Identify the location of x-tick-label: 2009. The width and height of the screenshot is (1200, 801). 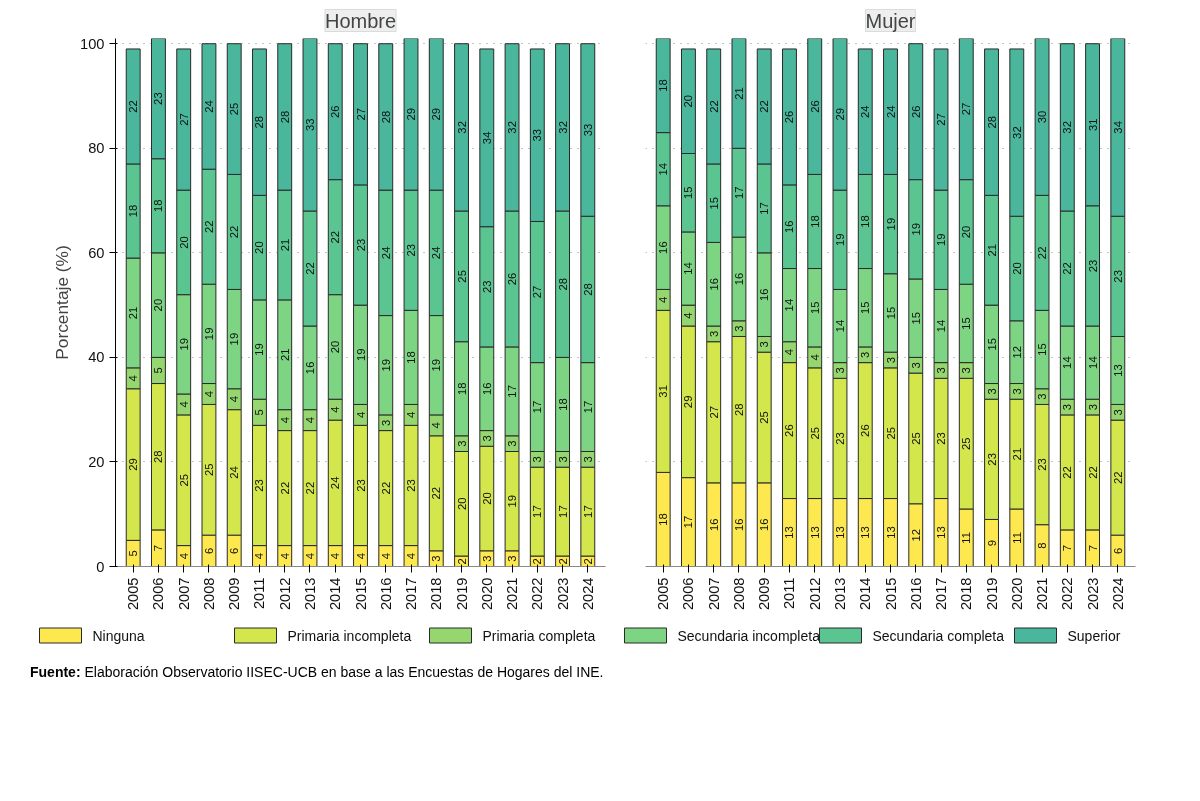
(764, 594).